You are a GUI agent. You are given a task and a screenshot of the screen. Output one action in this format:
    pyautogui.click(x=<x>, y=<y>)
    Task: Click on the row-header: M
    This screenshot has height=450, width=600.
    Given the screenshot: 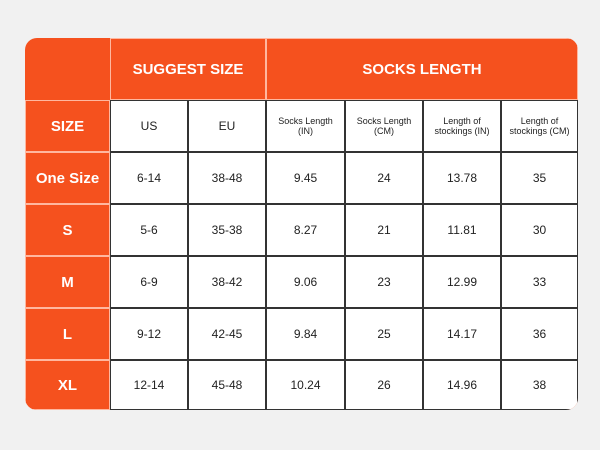 What is the action you would take?
    pyautogui.click(x=67, y=282)
    